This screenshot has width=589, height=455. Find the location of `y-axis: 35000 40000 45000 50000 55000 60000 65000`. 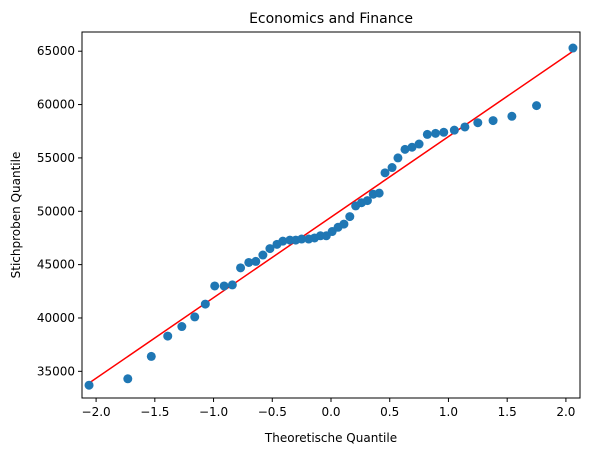

y-axis: 35000 40000 45000 50000 55000 60000 65000 is located at coordinates (59, 211).